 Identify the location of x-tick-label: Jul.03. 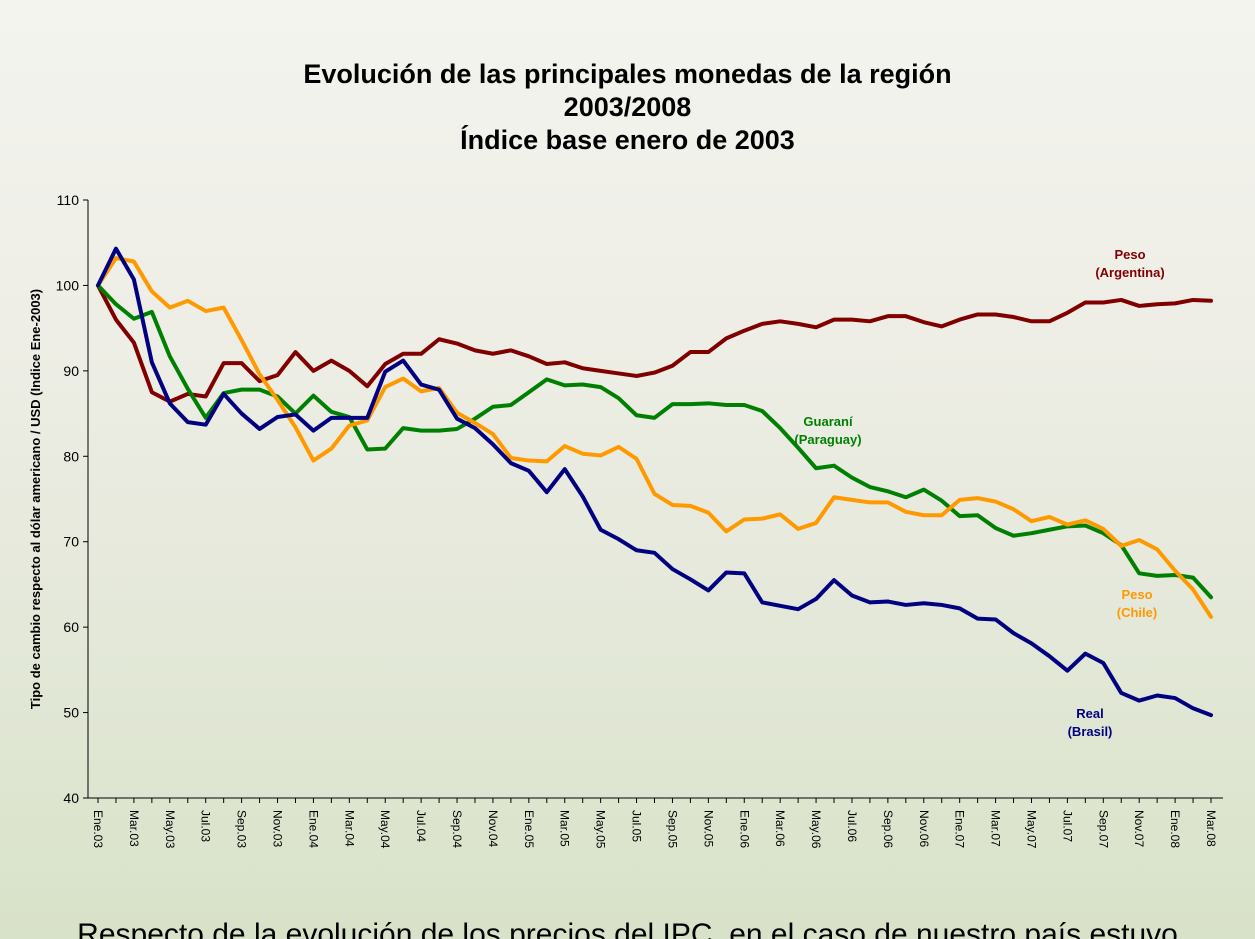
(206, 826).